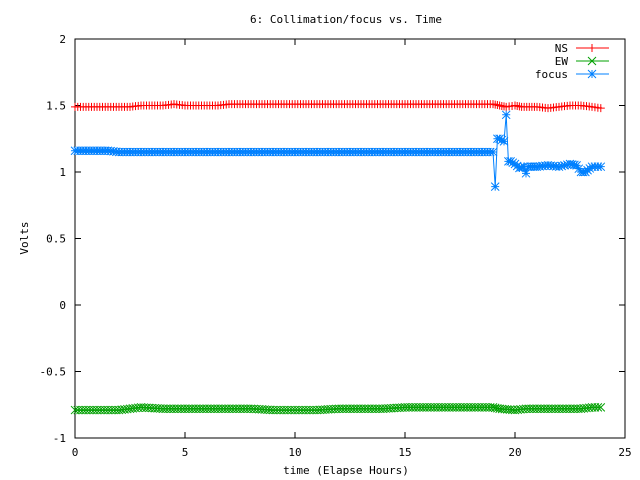 This screenshot has width=640, height=480. I want to click on y-tick-label: 1.5, so click(56, 106).